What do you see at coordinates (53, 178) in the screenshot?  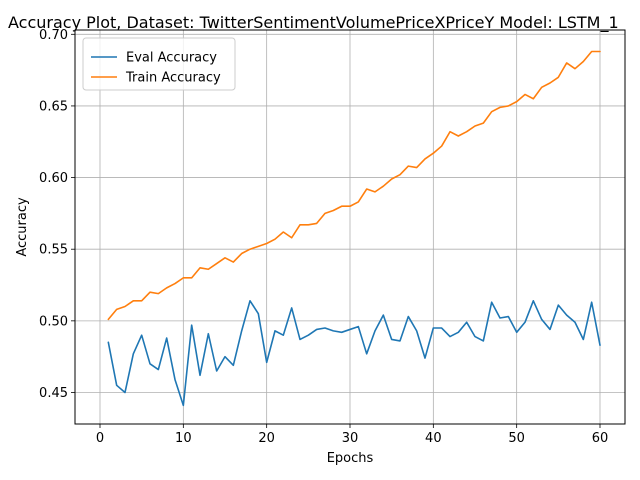 I see `y-tick-label: 0.60` at bounding box center [53, 178].